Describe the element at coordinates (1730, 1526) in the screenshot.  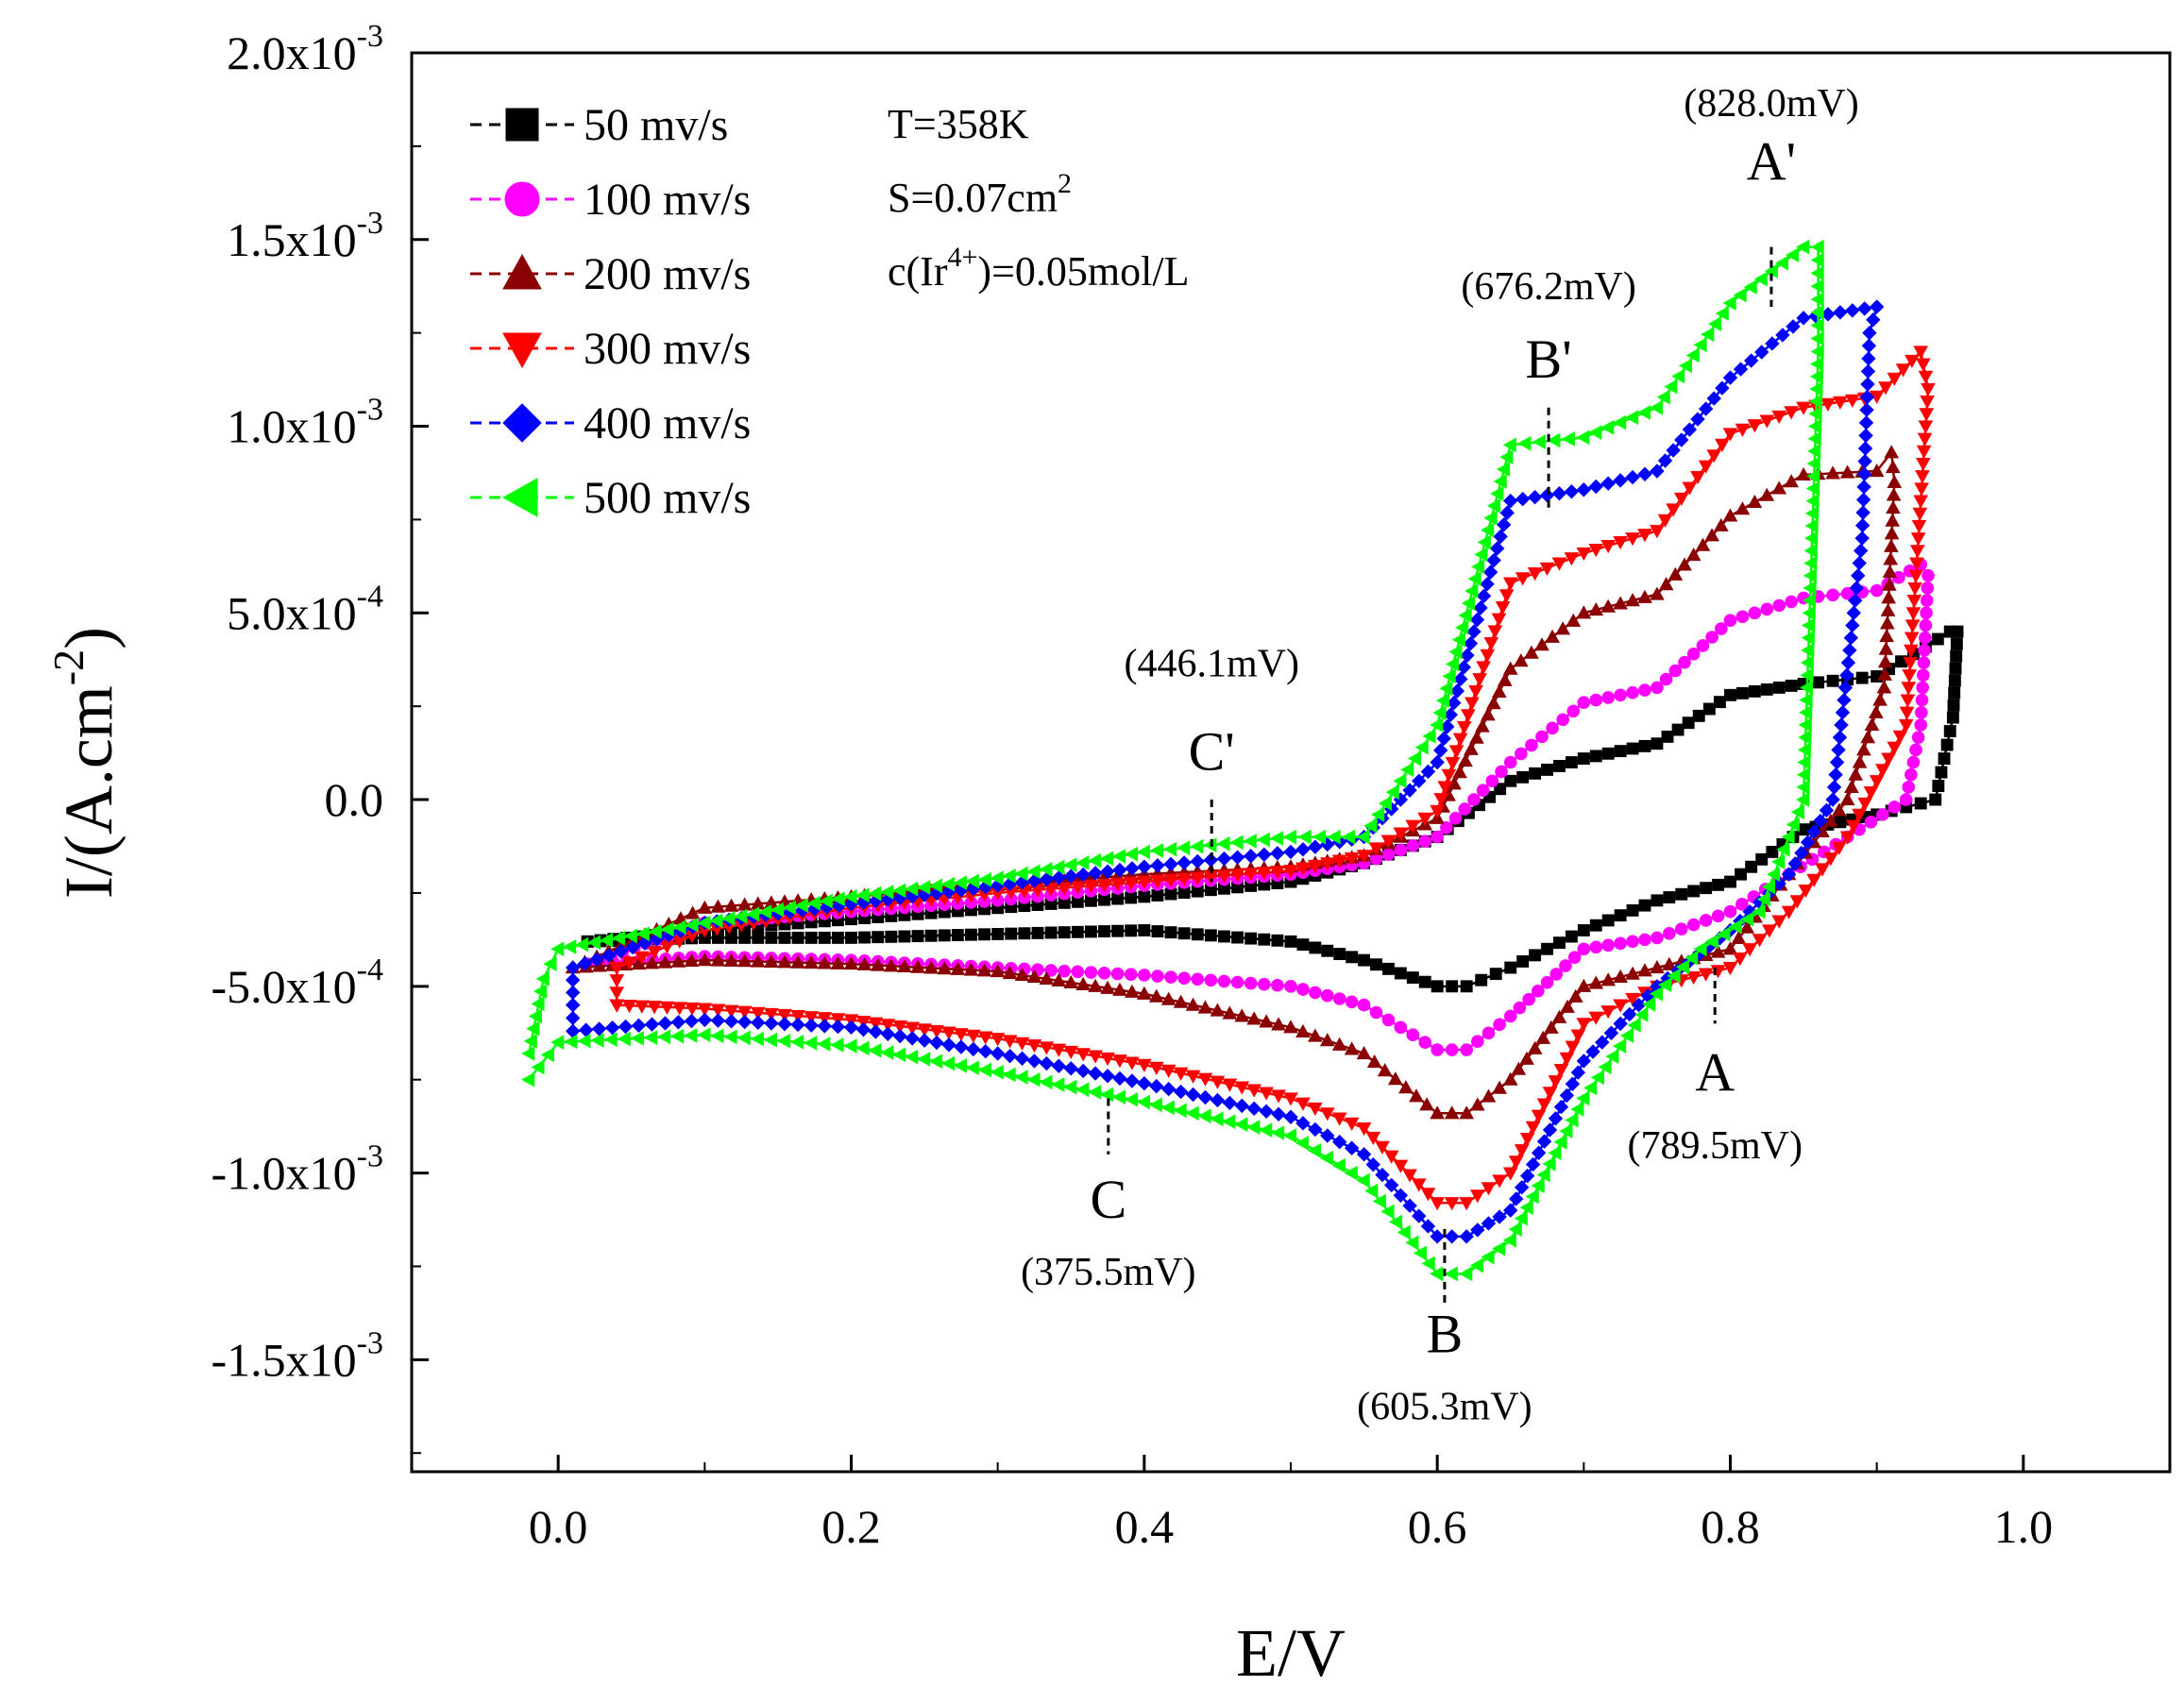
I see `x-tick-label: 0.8` at that location.